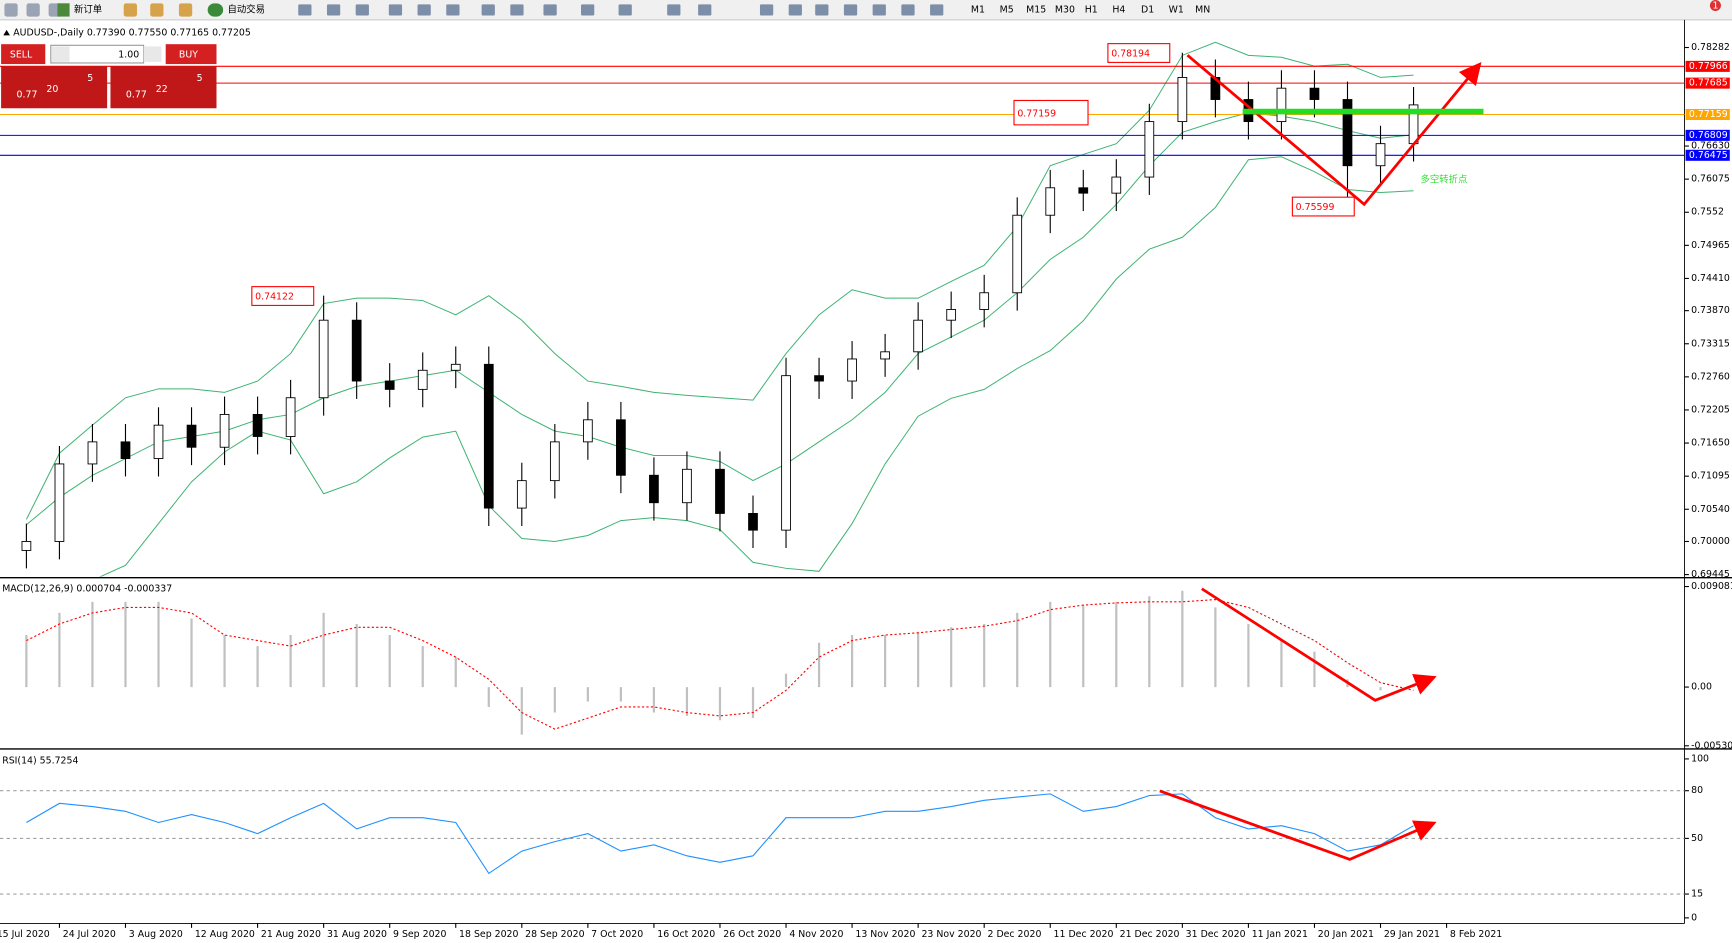 Image resolution: width=1732 pixels, height=943 pixels. Describe the element at coordinates (1147, 9) in the screenshot. I see `timeframe-button: D1` at that location.